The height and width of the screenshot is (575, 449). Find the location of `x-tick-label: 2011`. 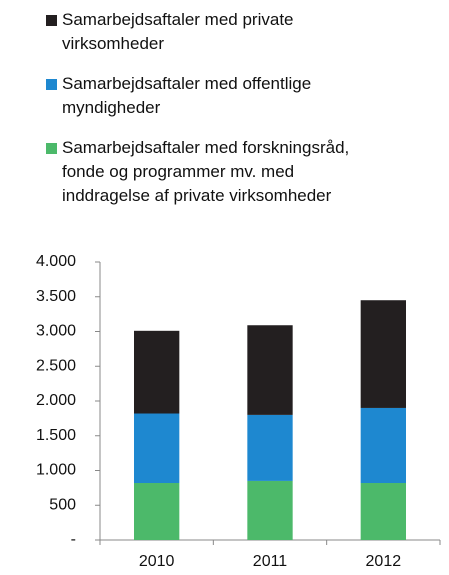

x-tick-label: 2011 is located at coordinates (270, 561).